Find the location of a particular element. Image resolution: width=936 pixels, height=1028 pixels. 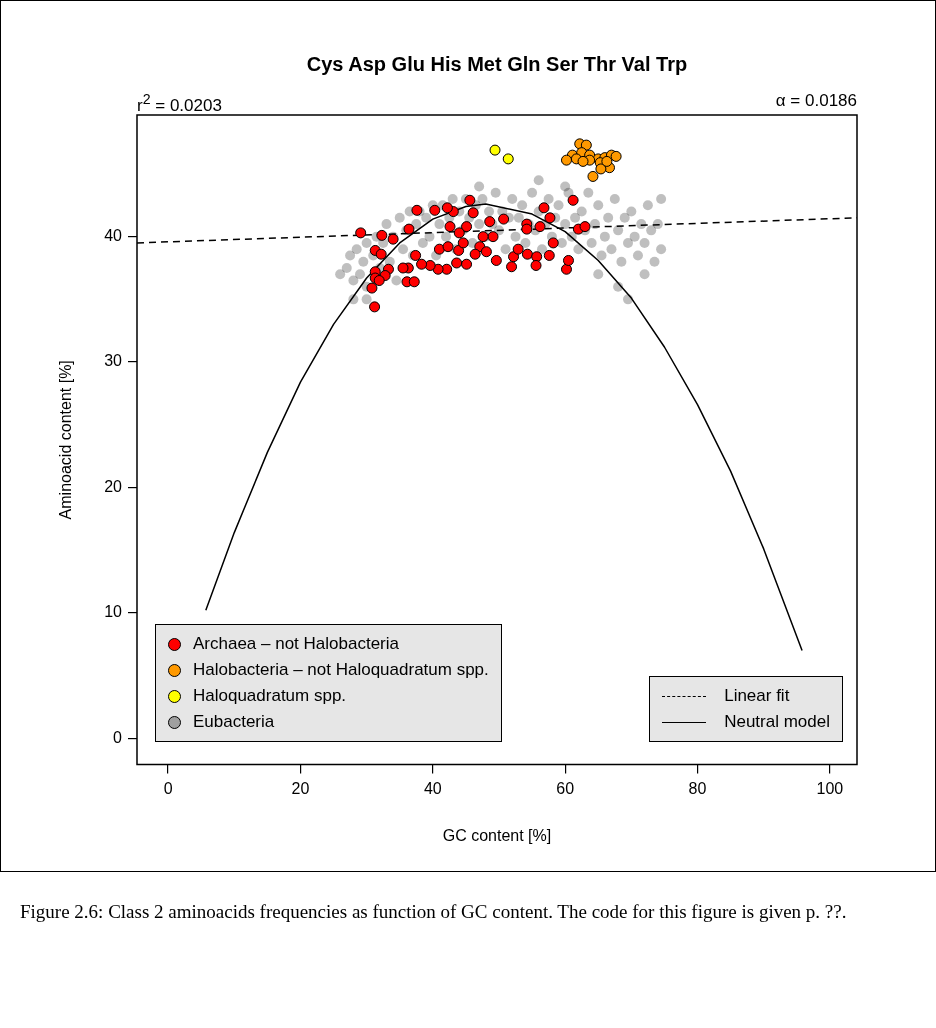

y-tick-label: 20 is located at coordinates (113, 486).